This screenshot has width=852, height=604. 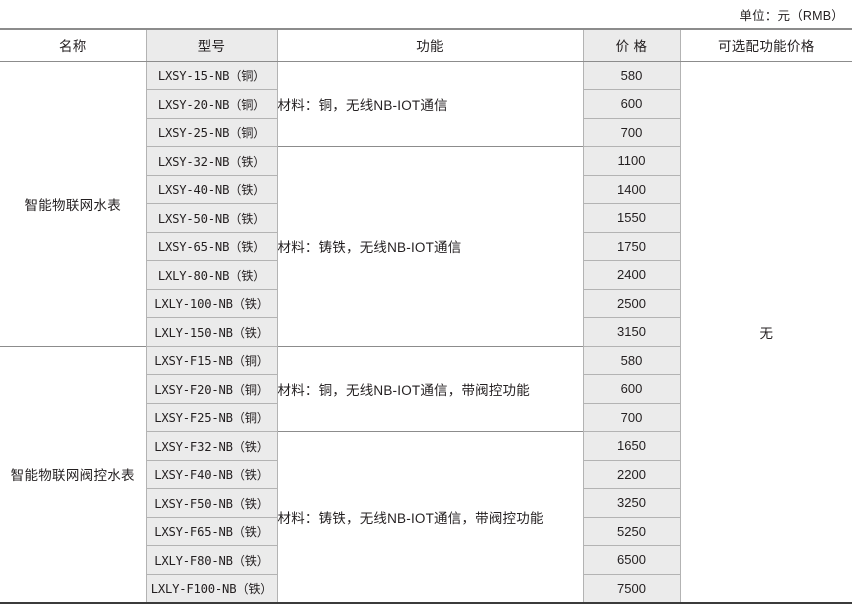 What do you see at coordinates (211, 246) in the screenshot?
I see `model-cell: LXSY-65-NB（铁）` at bounding box center [211, 246].